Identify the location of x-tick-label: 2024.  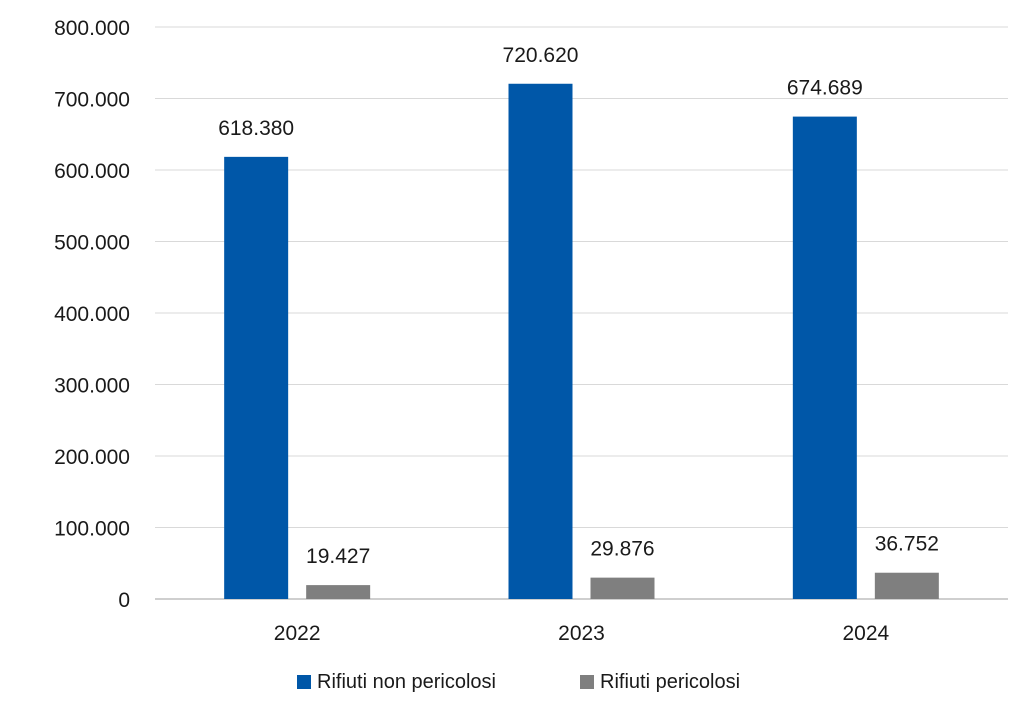
(865, 633).